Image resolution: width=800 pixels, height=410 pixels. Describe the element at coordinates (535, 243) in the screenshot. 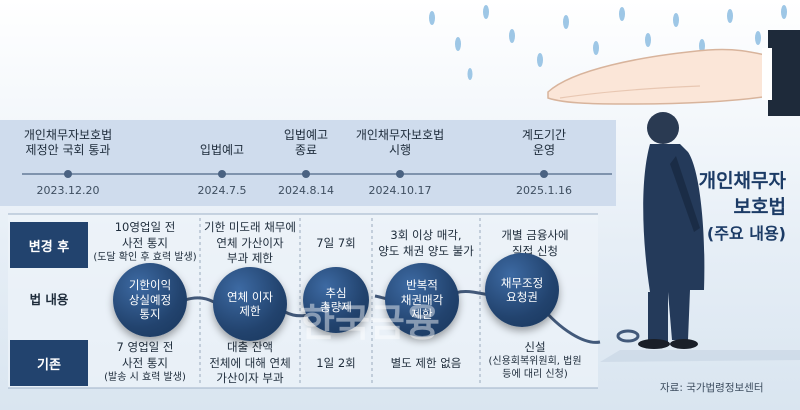

I see `item-5-after: 개별 금융사에 직접 신청` at that location.